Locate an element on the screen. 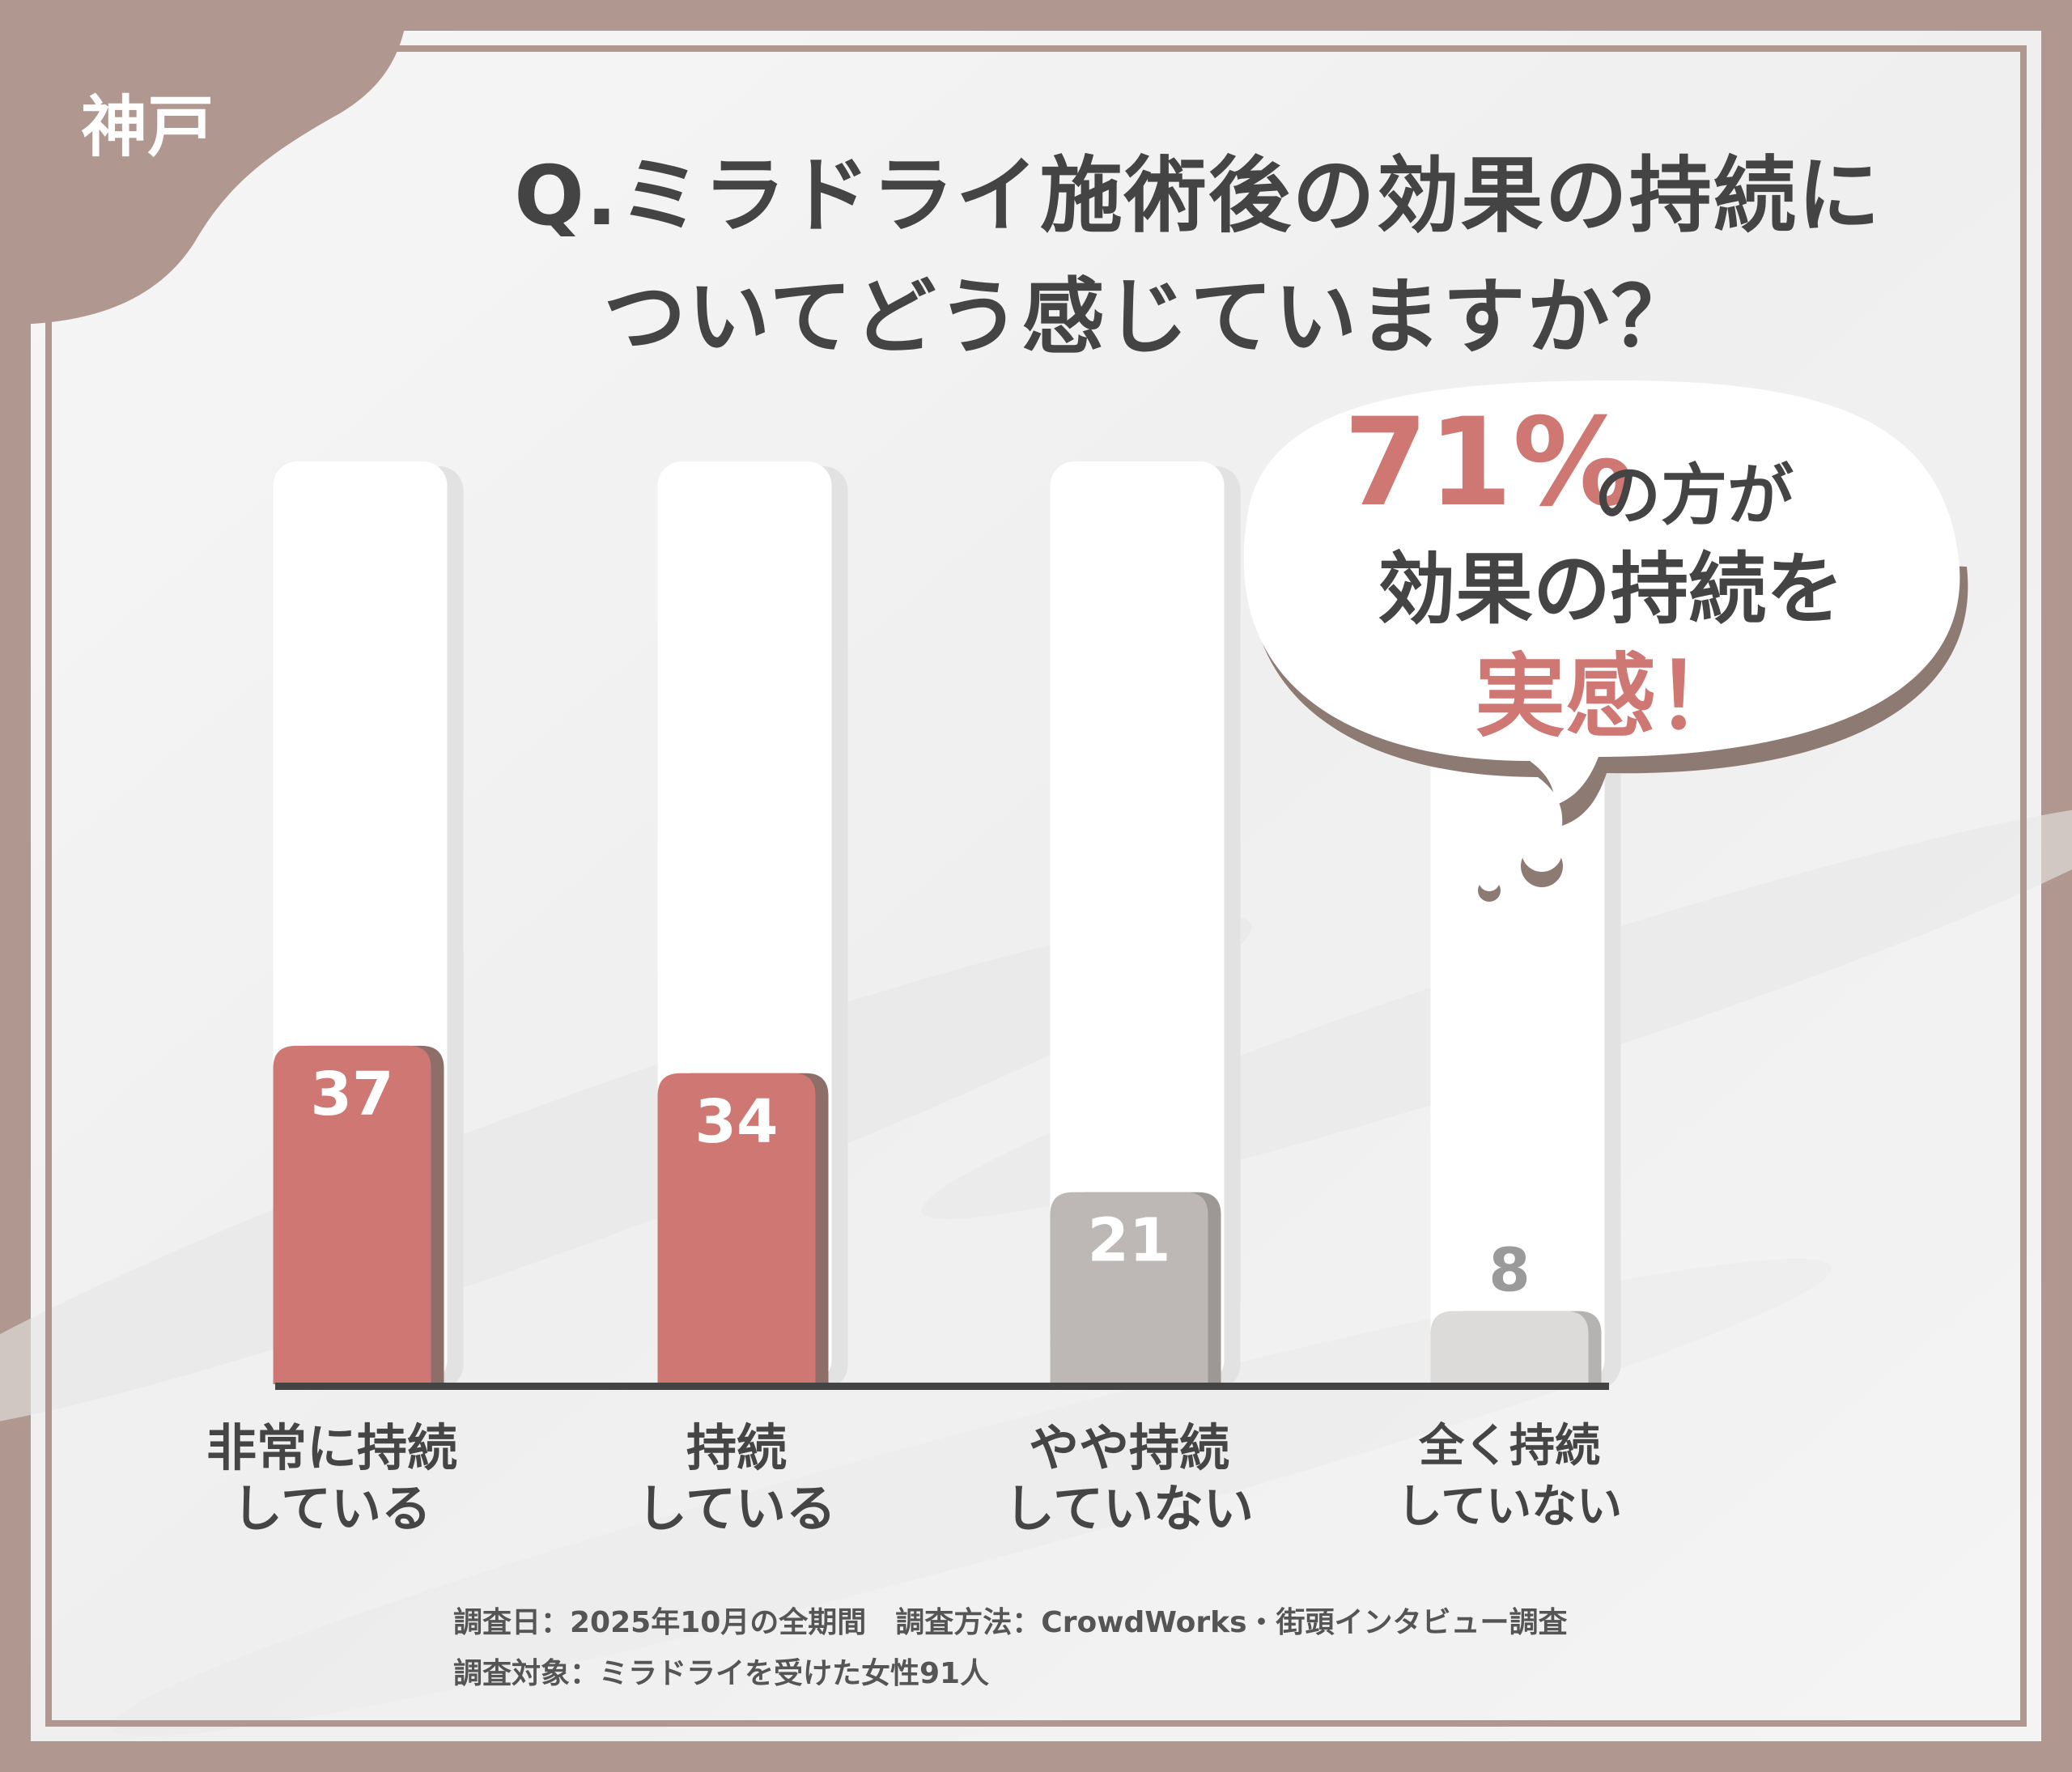 This screenshot has height=1772, width=2072. callout-text1: の方が is located at coordinates (1694, 495).